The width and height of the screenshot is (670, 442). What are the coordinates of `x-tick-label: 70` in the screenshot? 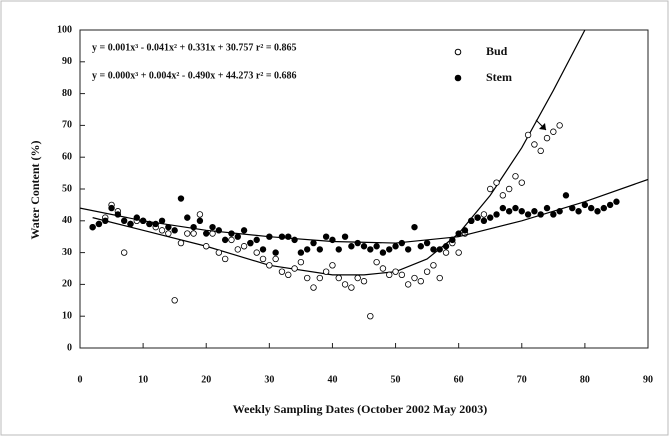 It's located at (522, 379).